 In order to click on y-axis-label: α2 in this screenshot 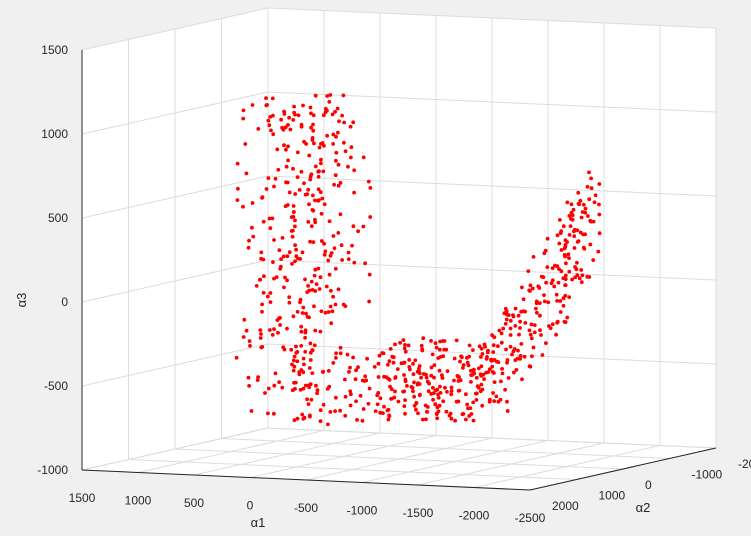, I will do `click(643, 507)`.